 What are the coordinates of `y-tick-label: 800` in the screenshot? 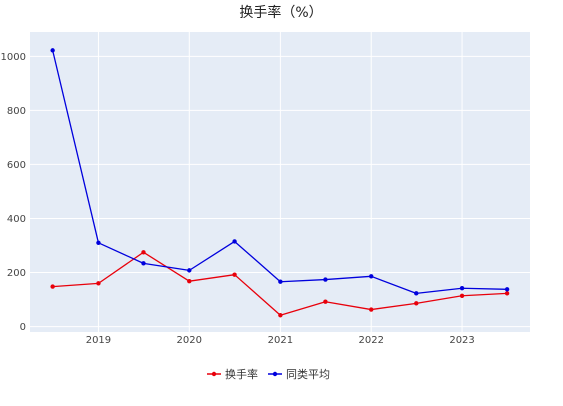 It's located at (16, 111).